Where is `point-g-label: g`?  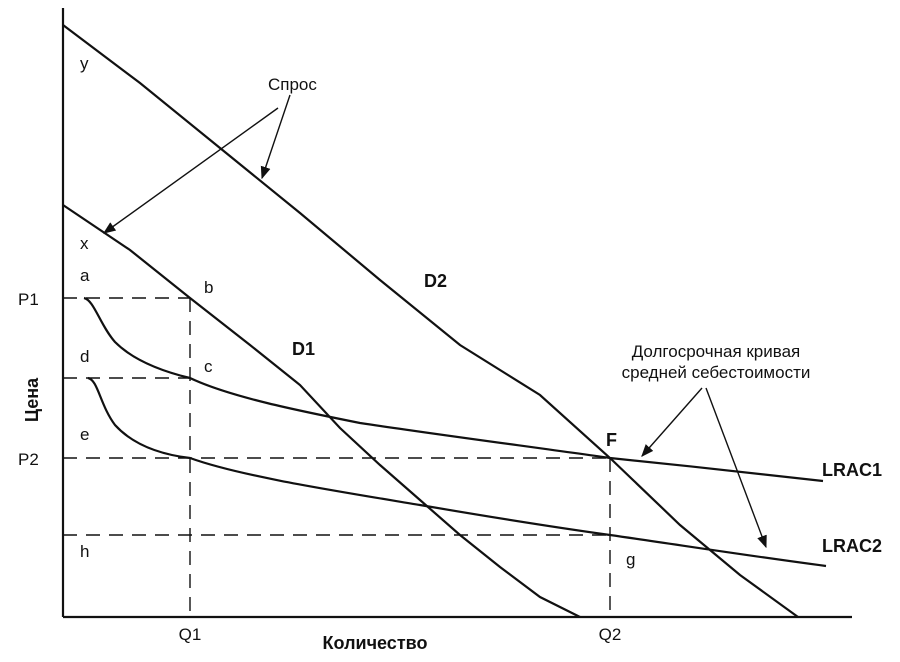 point-g-label: g is located at coordinates (630, 559).